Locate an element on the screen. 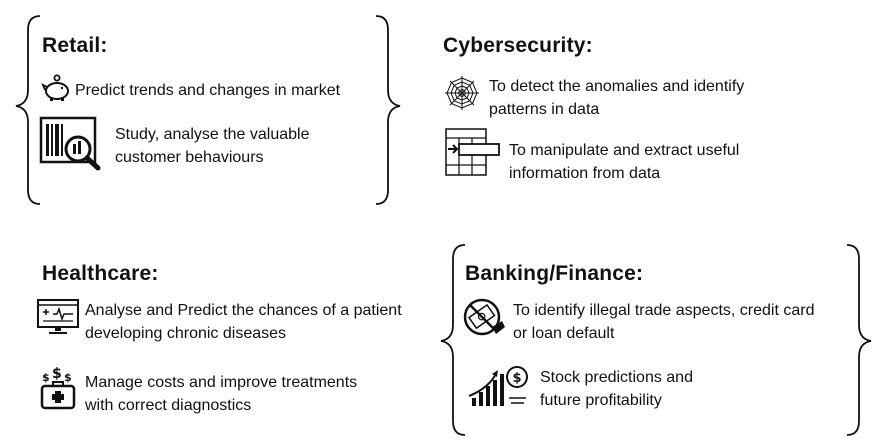  retail-item-1-text: Predict trends and changes in market is located at coordinates (208, 90).